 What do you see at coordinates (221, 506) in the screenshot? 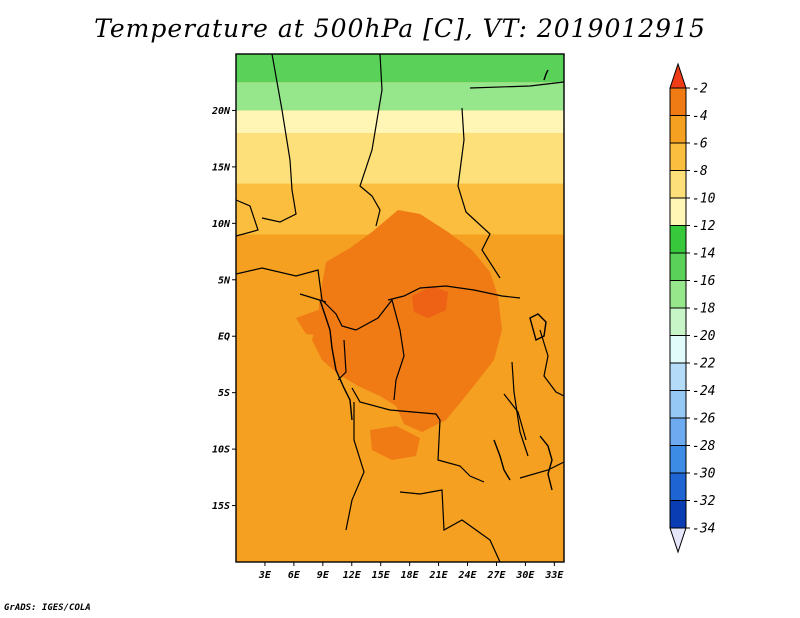
I see `lat-tick-label: 15S` at bounding box center [221, 506].